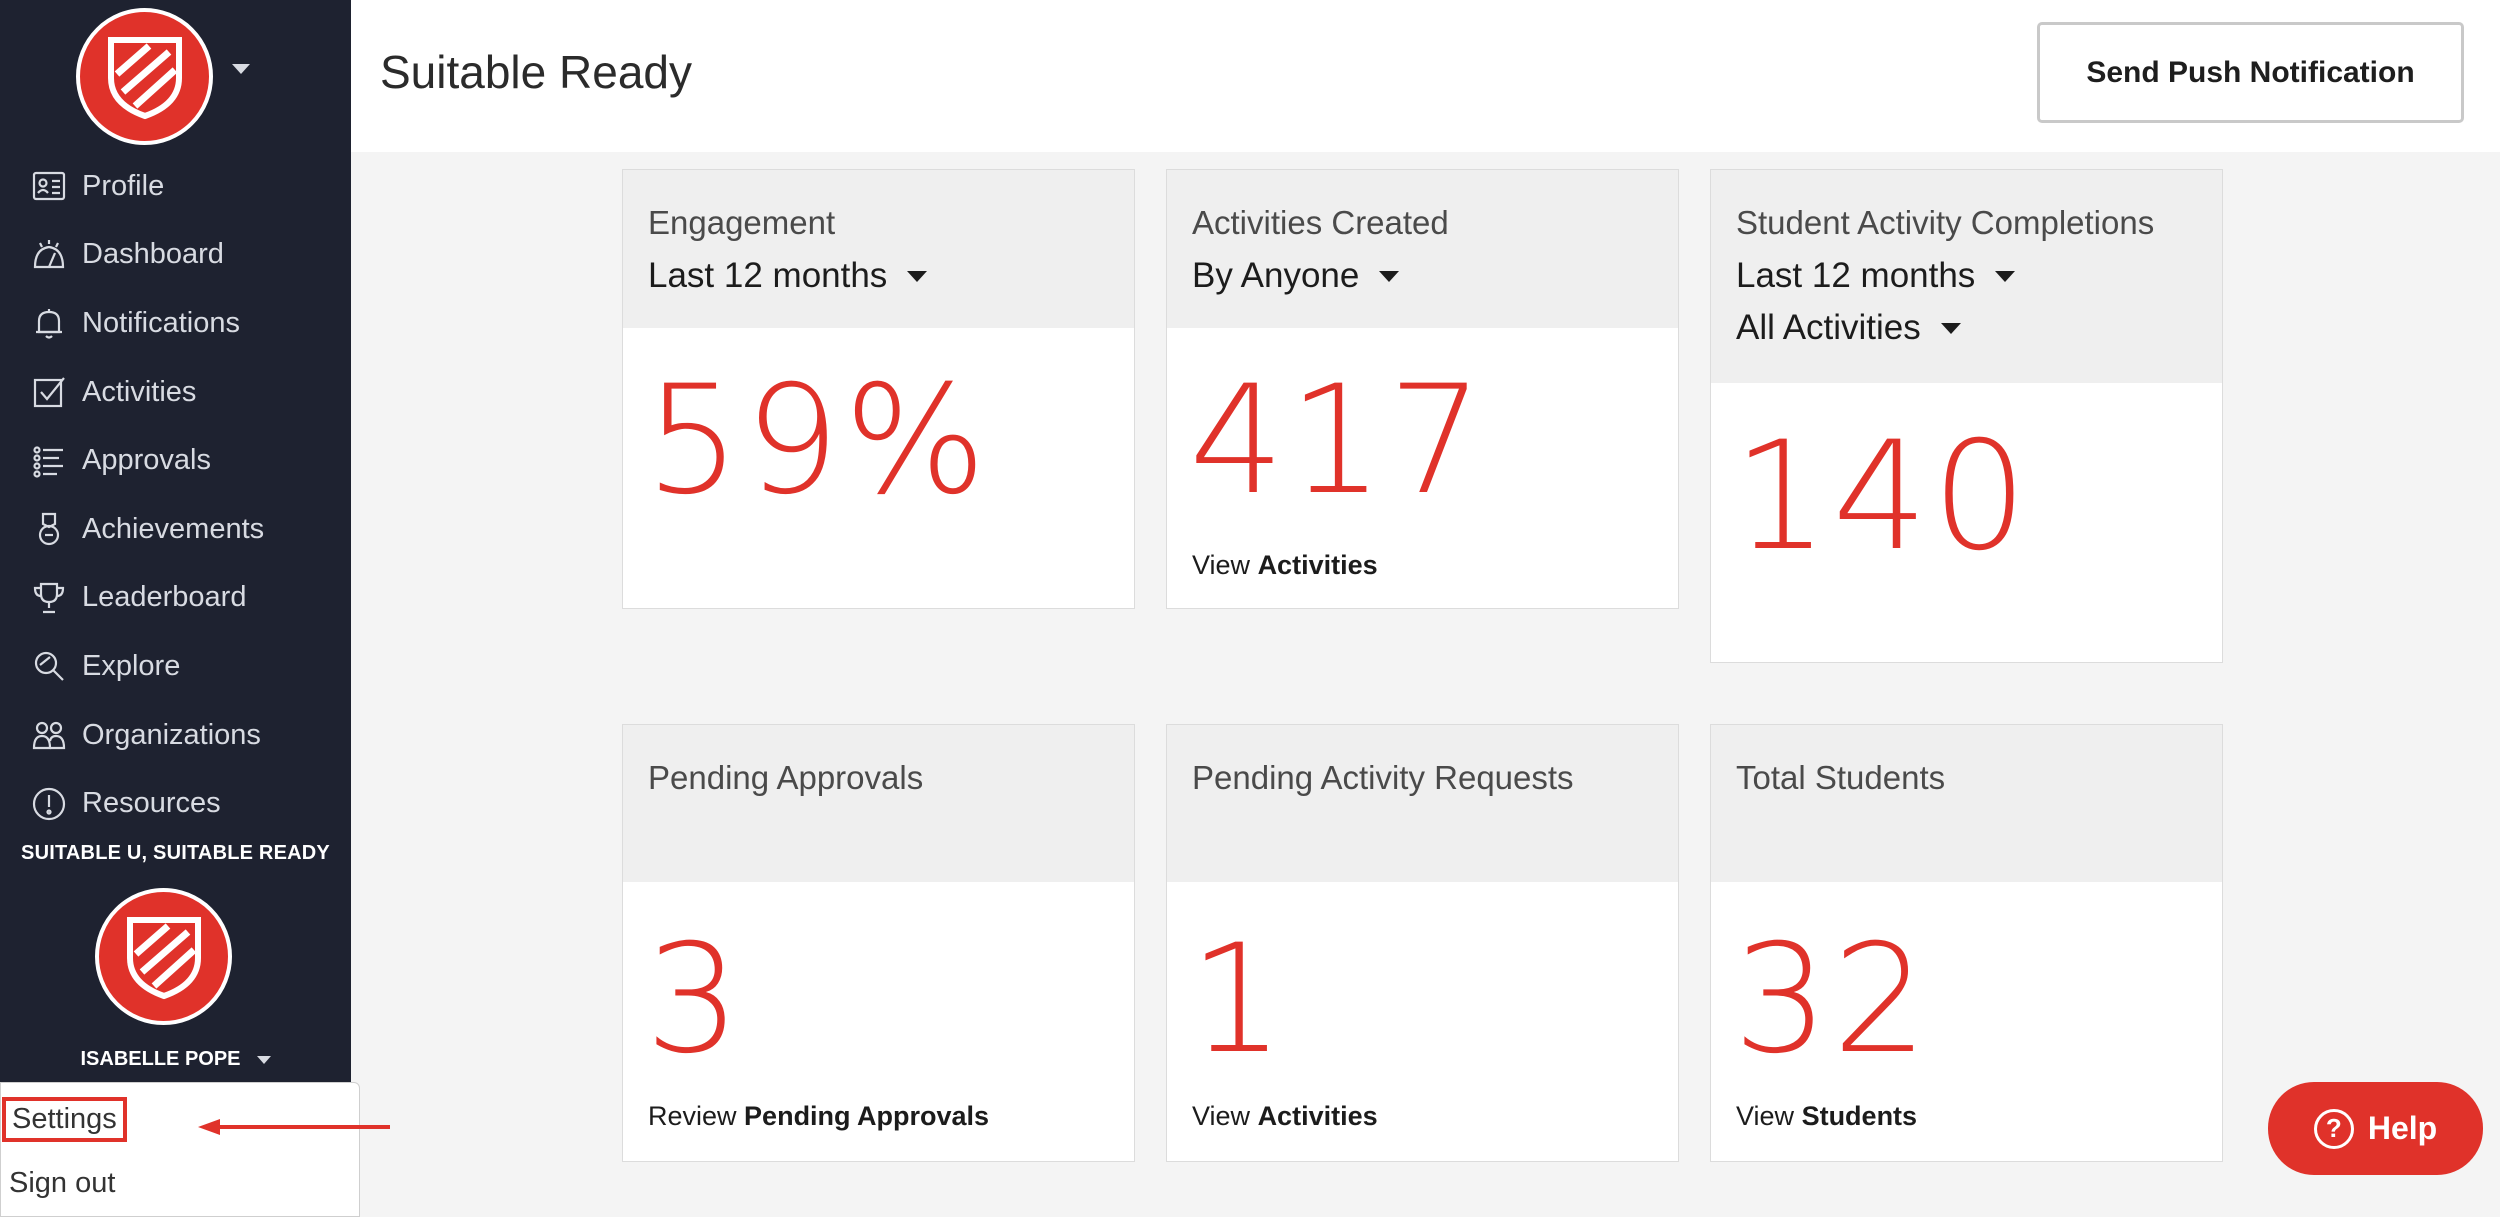  What do you see at coordinates (123, 185) in the screenshot?
I see `sidebar-item-label: Profile` at bounding box center [123, 185].